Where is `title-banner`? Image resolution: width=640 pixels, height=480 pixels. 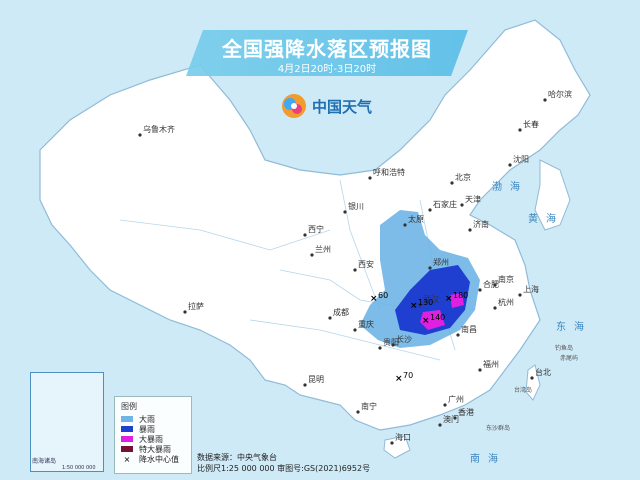 title-banner is located at coordinates (327, 53).